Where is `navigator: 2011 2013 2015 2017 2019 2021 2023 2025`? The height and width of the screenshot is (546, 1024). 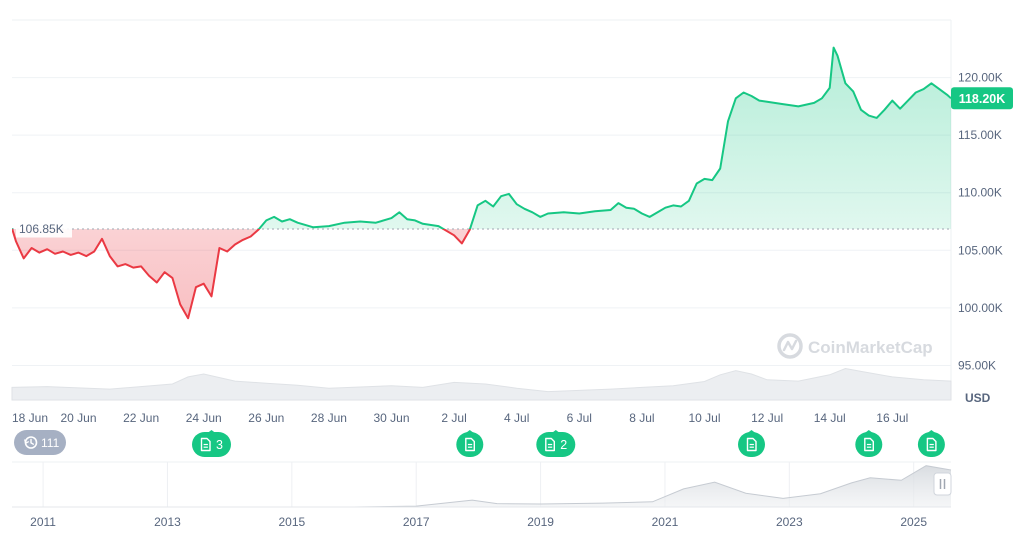
navigator: 2011 2013 2015 2017 2019 2021 2023 2025 is located at coordinates (482, 495).